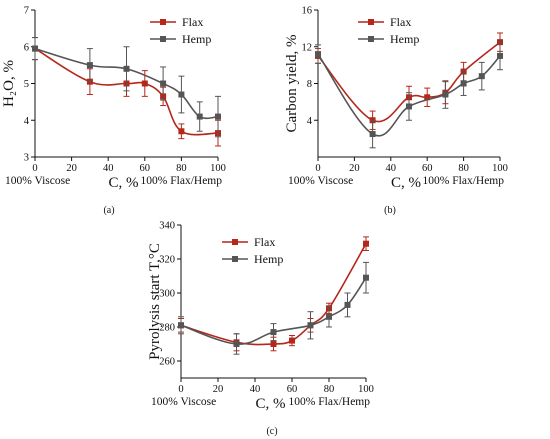 The width and height of the screenshot is (550, 439). I want to click on y-tick-label: 340, so click(167, 226).